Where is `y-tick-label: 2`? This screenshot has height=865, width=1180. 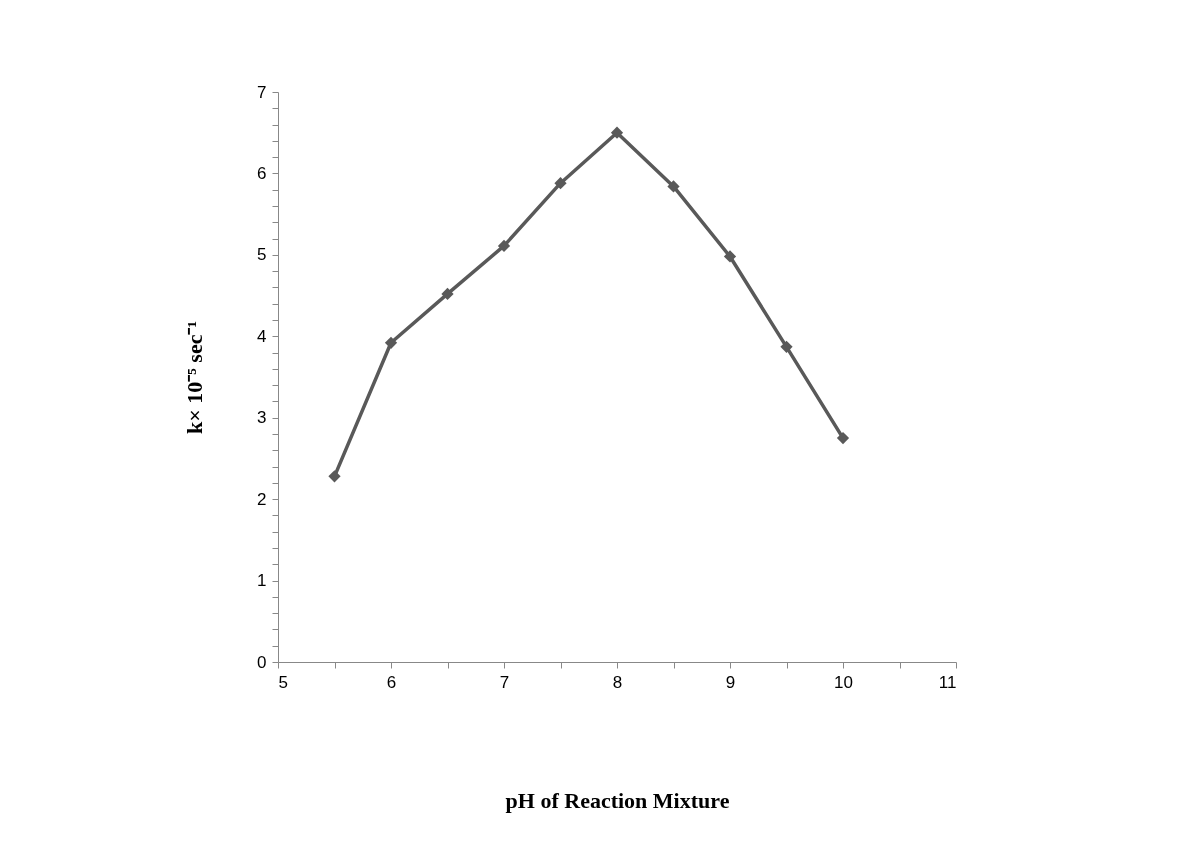
y-tick-label: 2 is located at coordinates (262, 499).